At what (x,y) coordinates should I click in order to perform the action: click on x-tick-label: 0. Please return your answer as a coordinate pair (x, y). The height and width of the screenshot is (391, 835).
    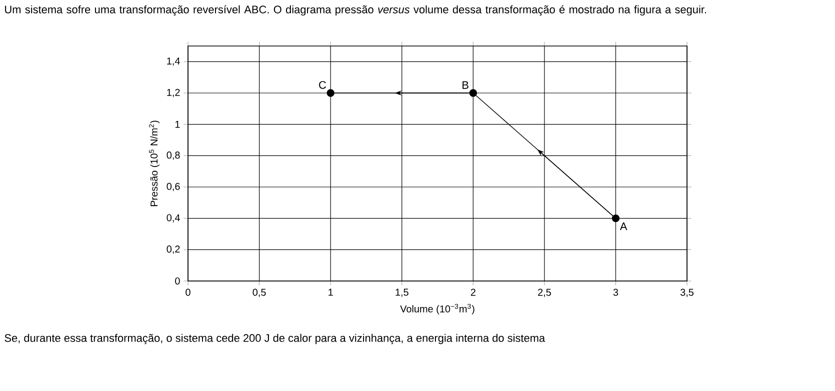
    Looking at the image, I should click on (188, 292).